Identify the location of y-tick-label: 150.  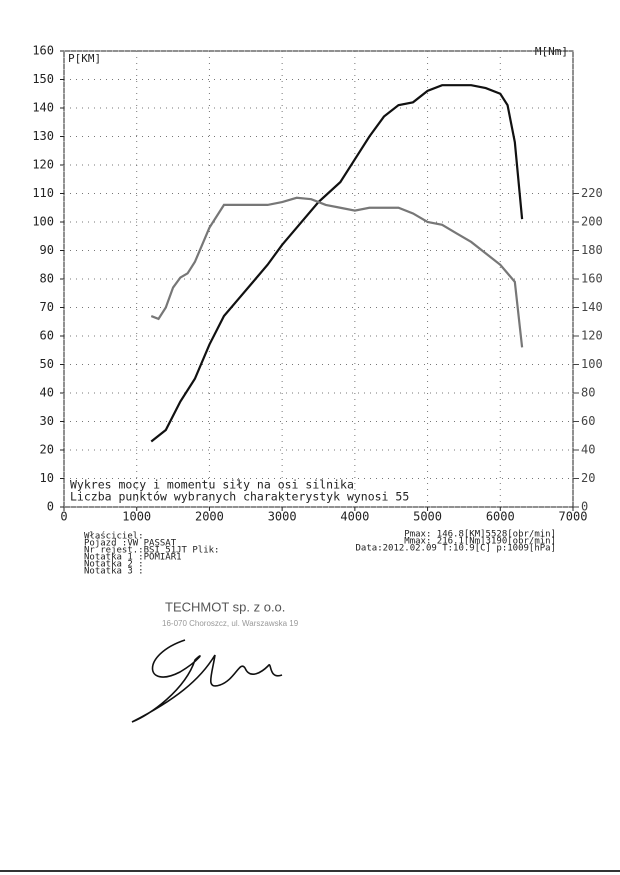
(43, 79).